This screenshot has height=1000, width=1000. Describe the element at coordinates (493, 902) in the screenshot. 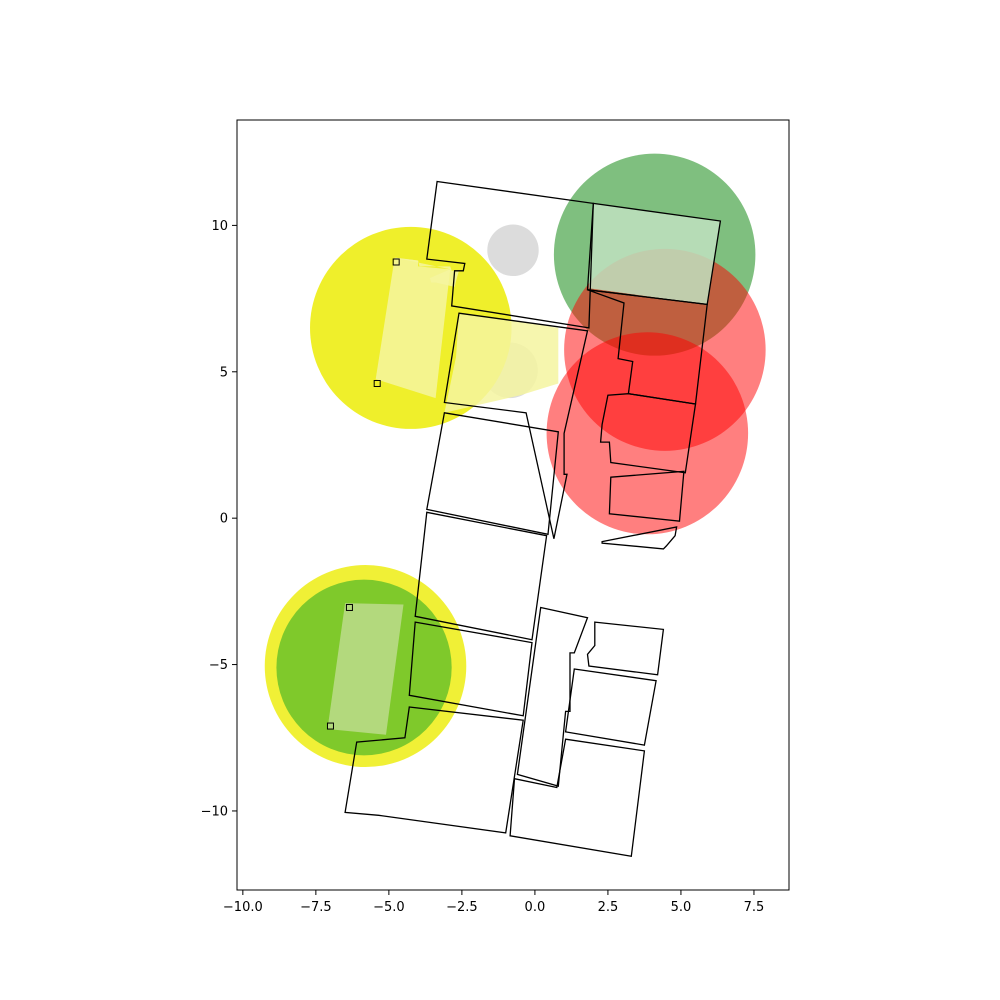

I see `x-axis-ticks: −10.0 −7.5 −5.0 −2.5 0.0 2.5 5.0 7.5` at that location.